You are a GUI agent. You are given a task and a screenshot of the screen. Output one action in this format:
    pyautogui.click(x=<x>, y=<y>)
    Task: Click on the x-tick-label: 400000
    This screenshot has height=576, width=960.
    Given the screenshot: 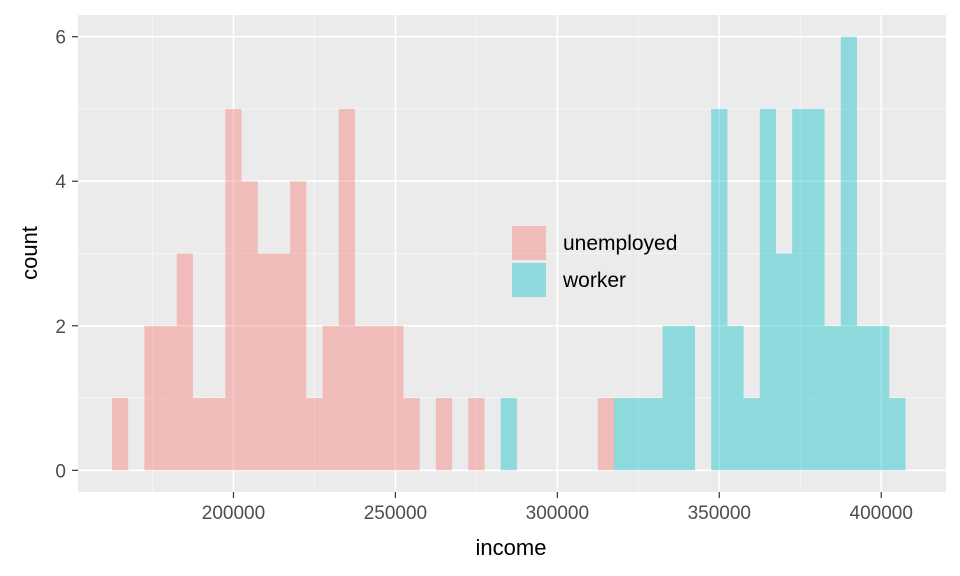 What is the action you would take?
    pyautogui.click(x=881, y=513)
    